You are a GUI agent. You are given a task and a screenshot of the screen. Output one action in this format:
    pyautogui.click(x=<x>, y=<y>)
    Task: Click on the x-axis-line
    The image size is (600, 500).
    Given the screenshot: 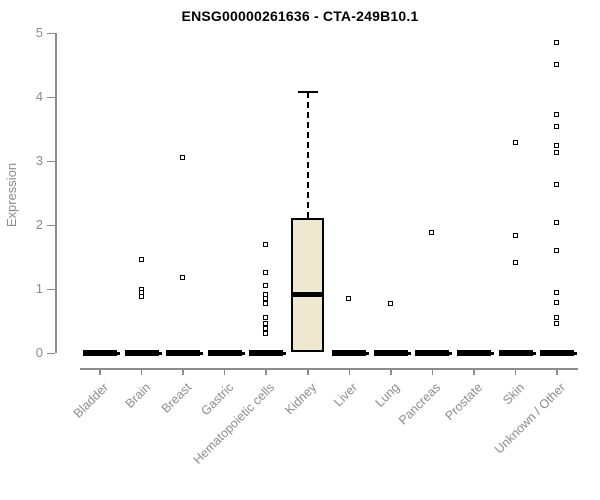 What is the action you would take?
    pyautogui.click(x=329, y=369)
    